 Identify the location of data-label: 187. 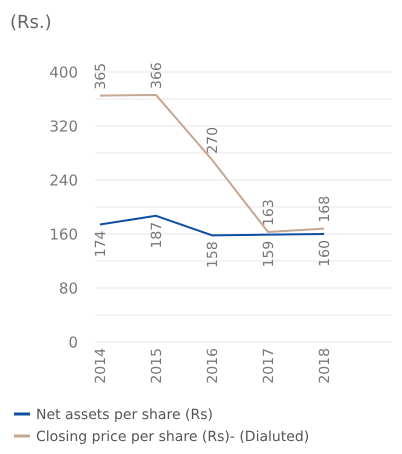
(157, 235).